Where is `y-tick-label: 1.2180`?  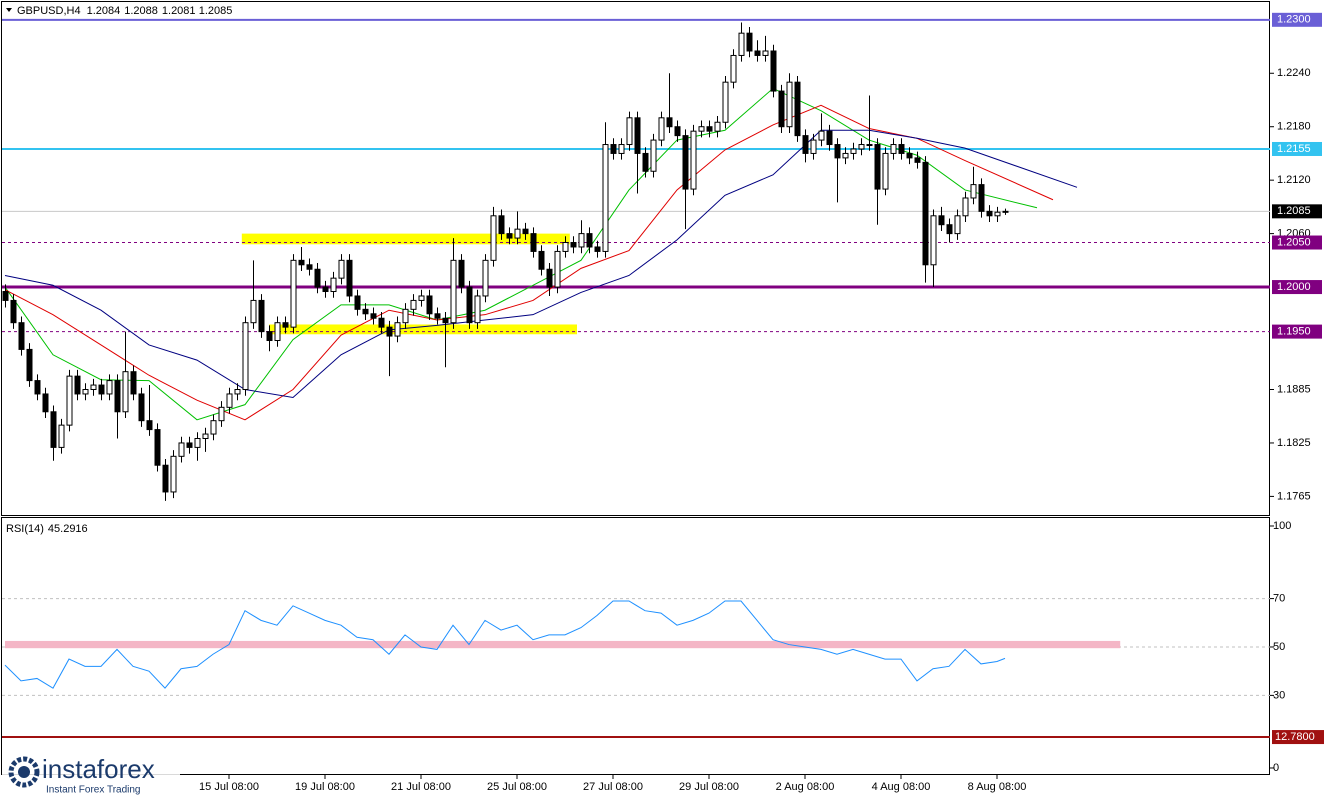 y-tick-label: 1.2180 is located at coordinates (1294, 127).